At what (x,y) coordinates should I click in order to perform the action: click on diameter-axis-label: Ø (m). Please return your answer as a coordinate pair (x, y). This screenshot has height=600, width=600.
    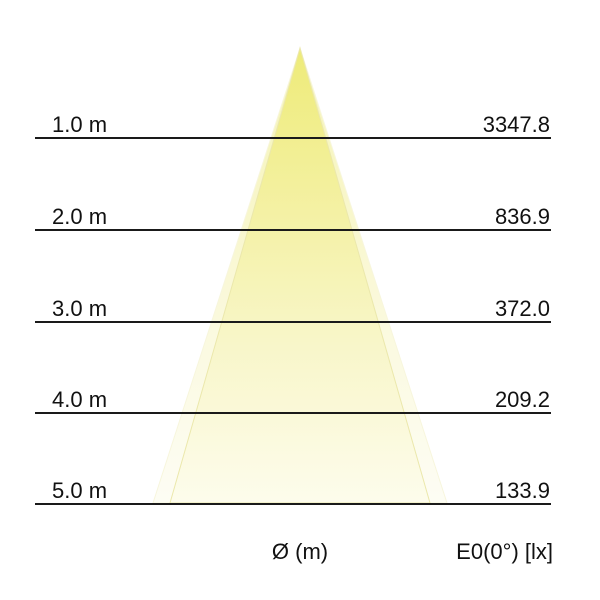
    Looking at the image, I should click on (300, 551).